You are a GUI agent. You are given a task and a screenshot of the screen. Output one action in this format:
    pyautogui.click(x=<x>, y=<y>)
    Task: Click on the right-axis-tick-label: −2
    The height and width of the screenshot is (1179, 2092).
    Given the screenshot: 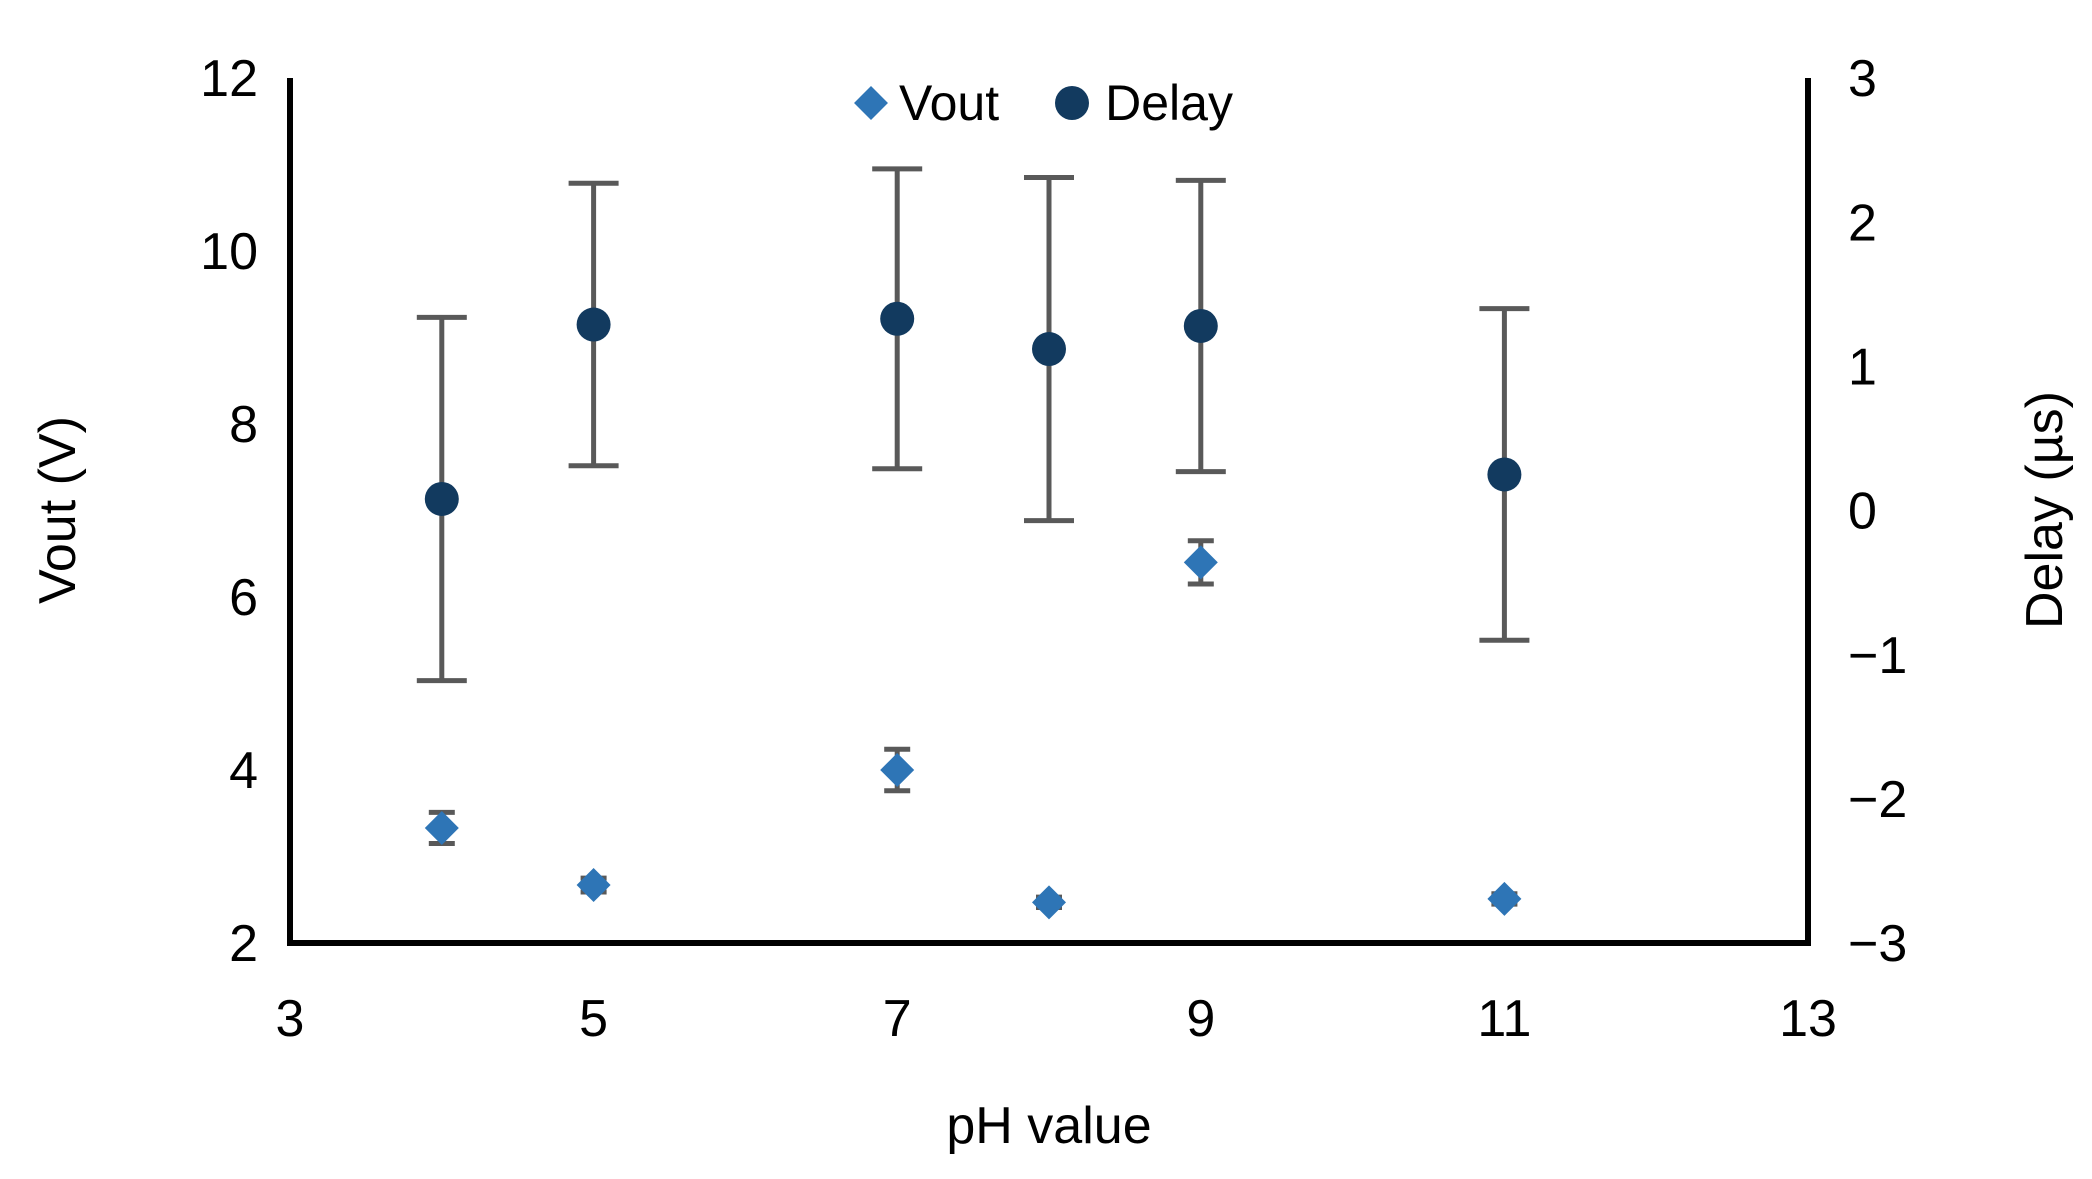 What is the action you would take?
    pyautogui.click(x=1877, y=800)
    